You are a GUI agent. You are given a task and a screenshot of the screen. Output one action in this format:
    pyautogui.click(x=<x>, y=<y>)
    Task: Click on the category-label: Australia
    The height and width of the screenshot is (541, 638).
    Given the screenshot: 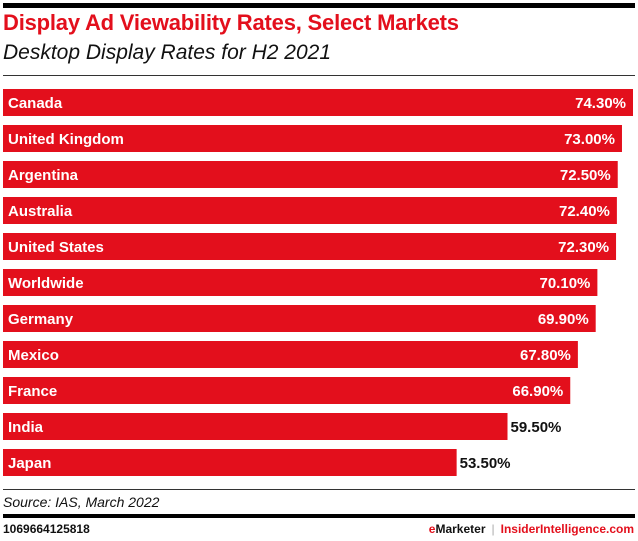 What is the action you would take?
    pyautogui.click(x=40, y=211)
    